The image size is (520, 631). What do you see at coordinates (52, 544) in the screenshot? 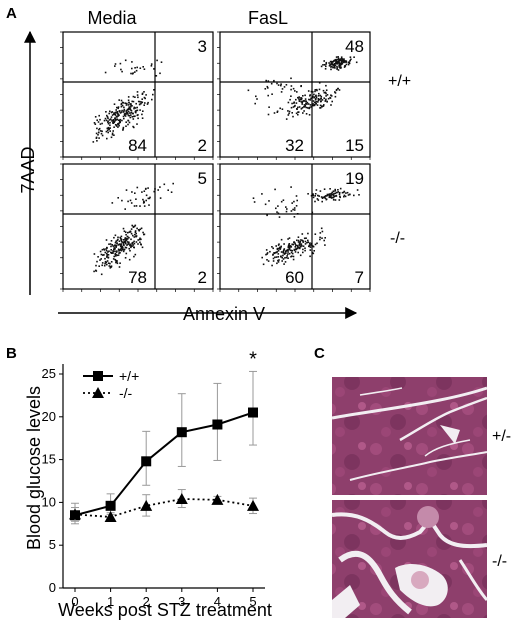
I see `y-tick-label: 5` at bounding box center [52, 544].